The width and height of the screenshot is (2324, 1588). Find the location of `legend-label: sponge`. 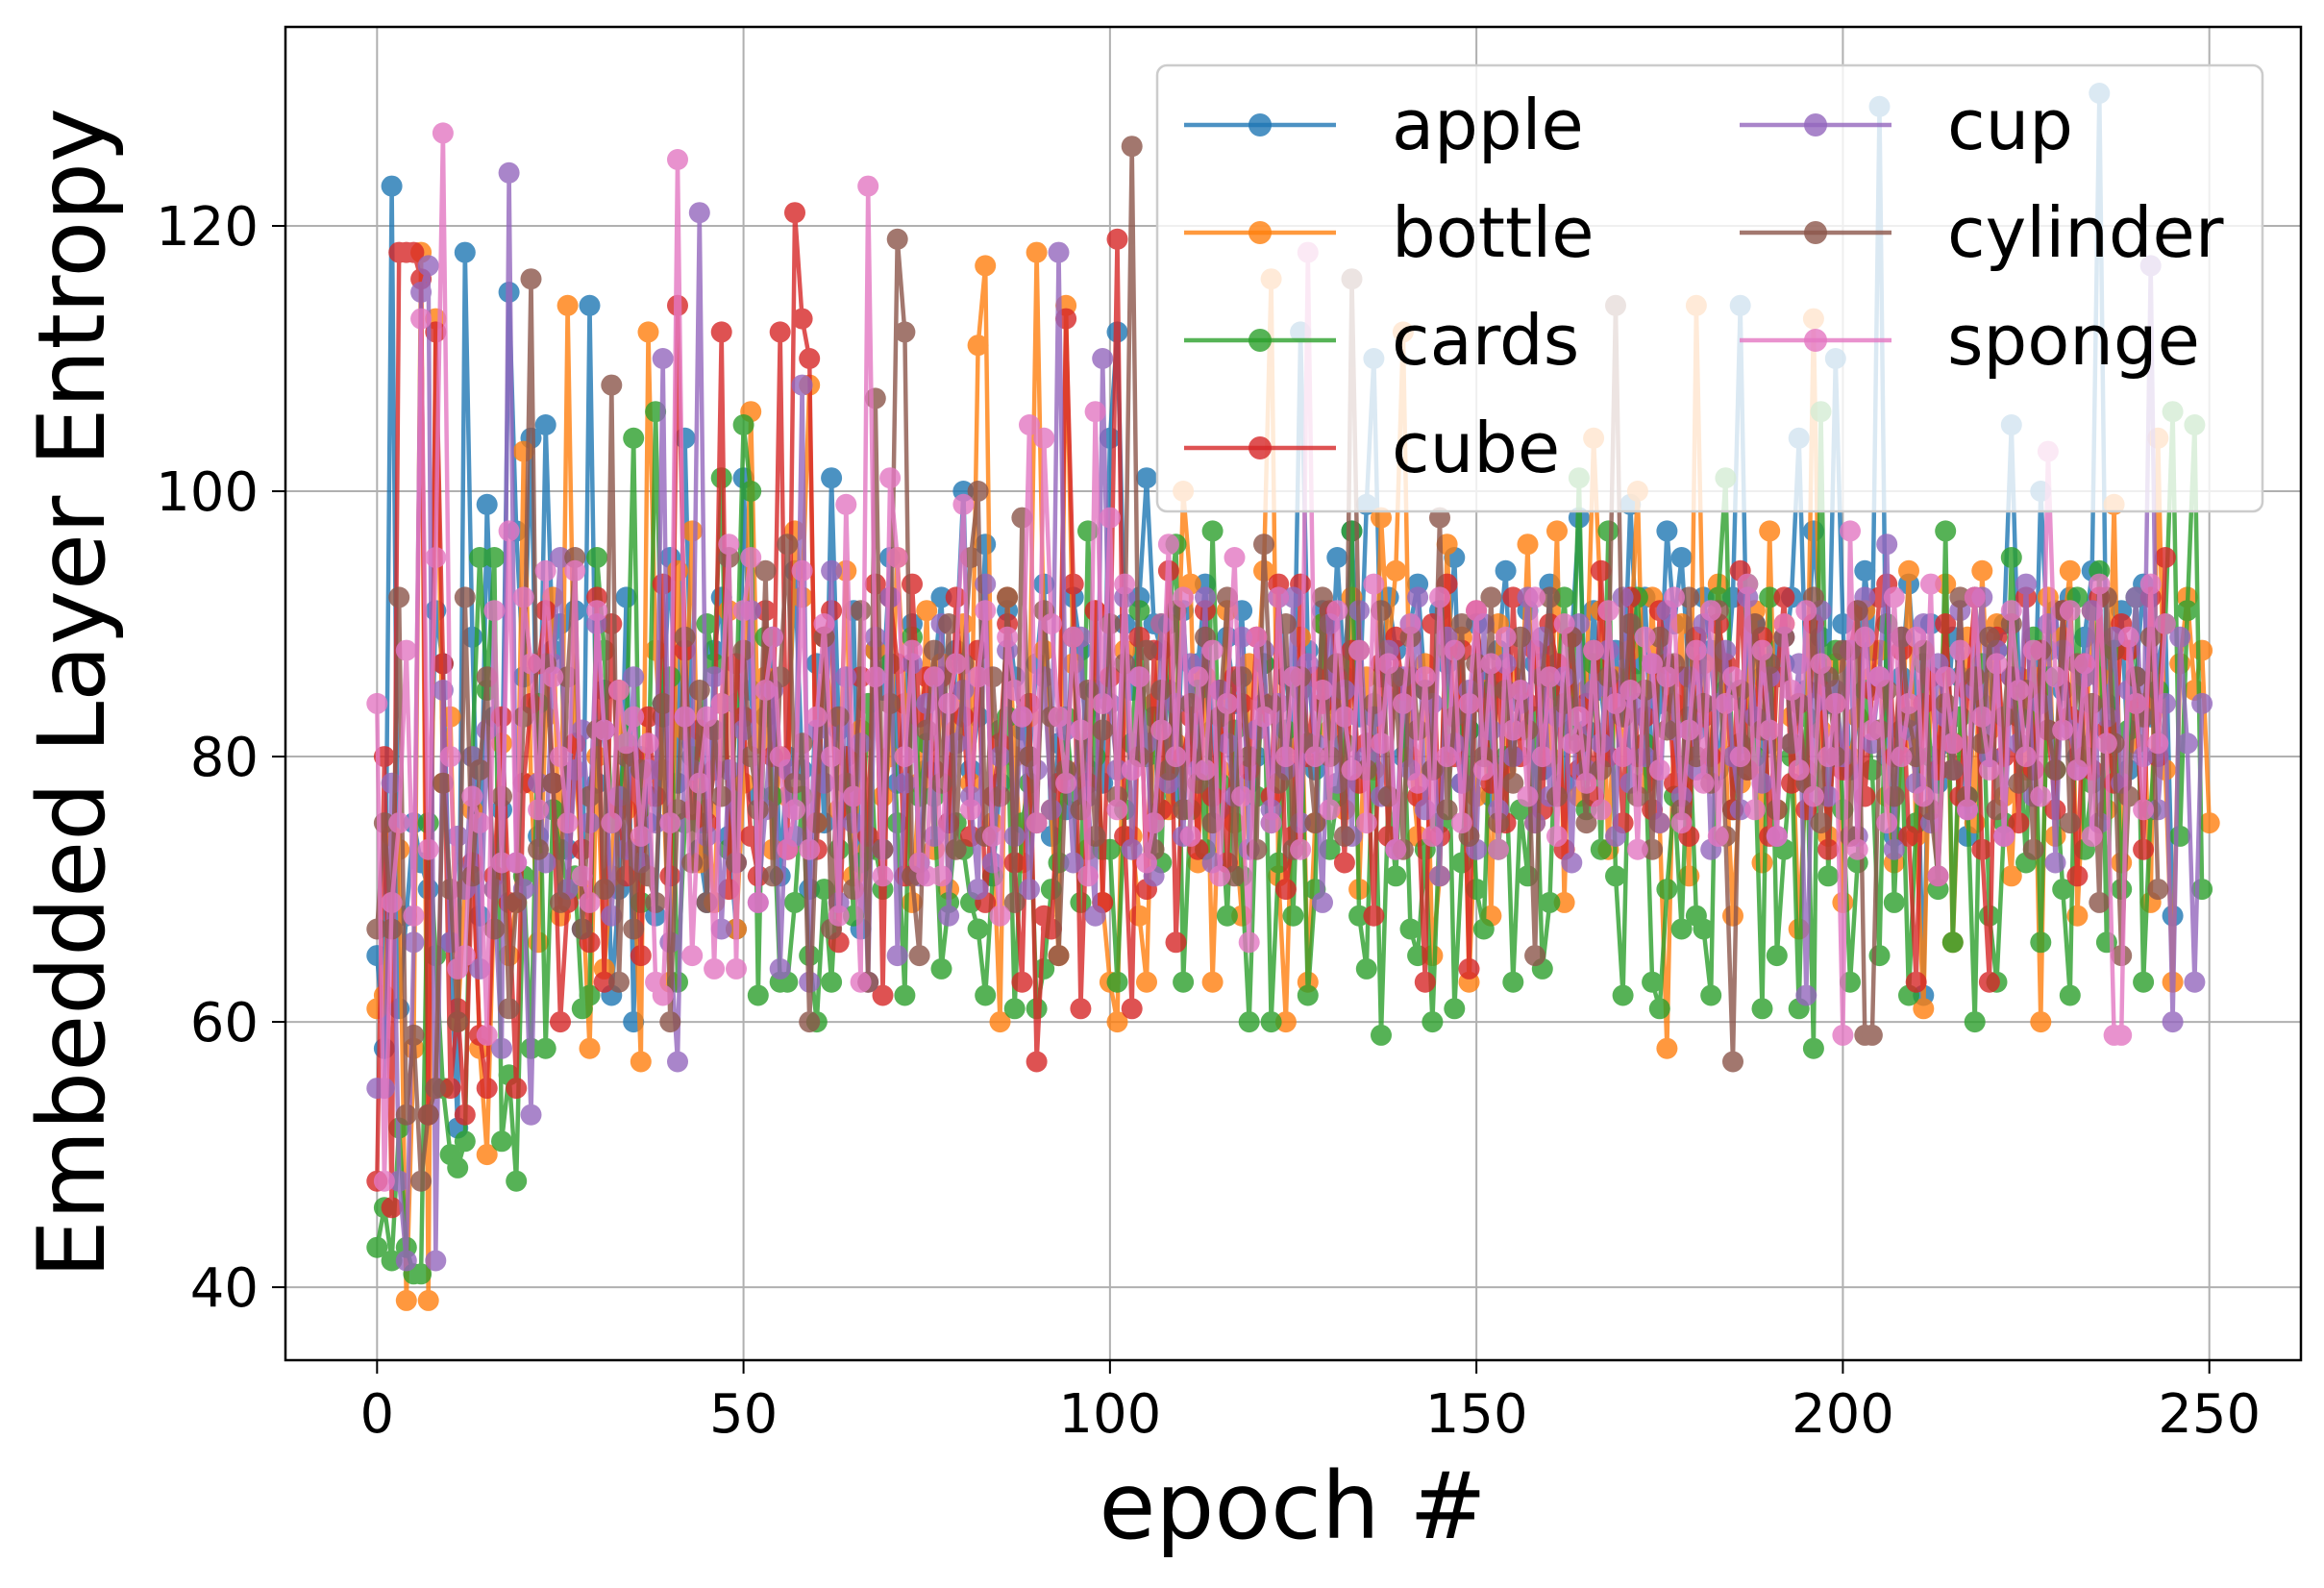

legend-label: sponge is located at coordinates (2073, 340).